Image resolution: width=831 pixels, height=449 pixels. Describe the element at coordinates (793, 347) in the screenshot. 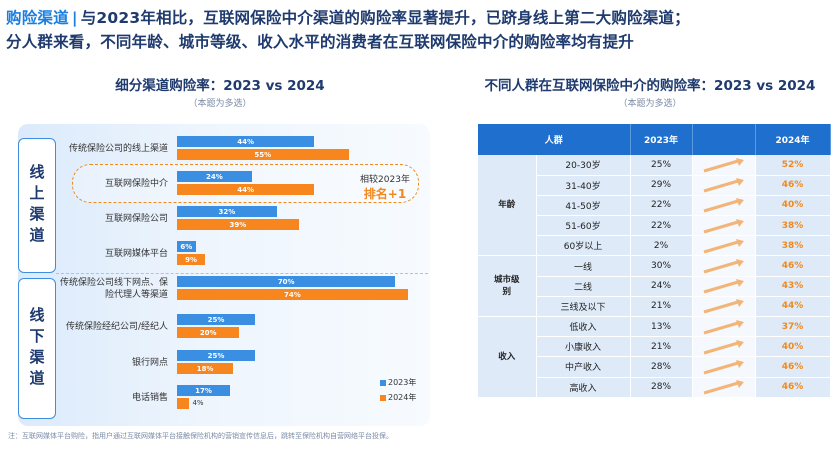

I see `value-2024-cell: 40%` at that location.